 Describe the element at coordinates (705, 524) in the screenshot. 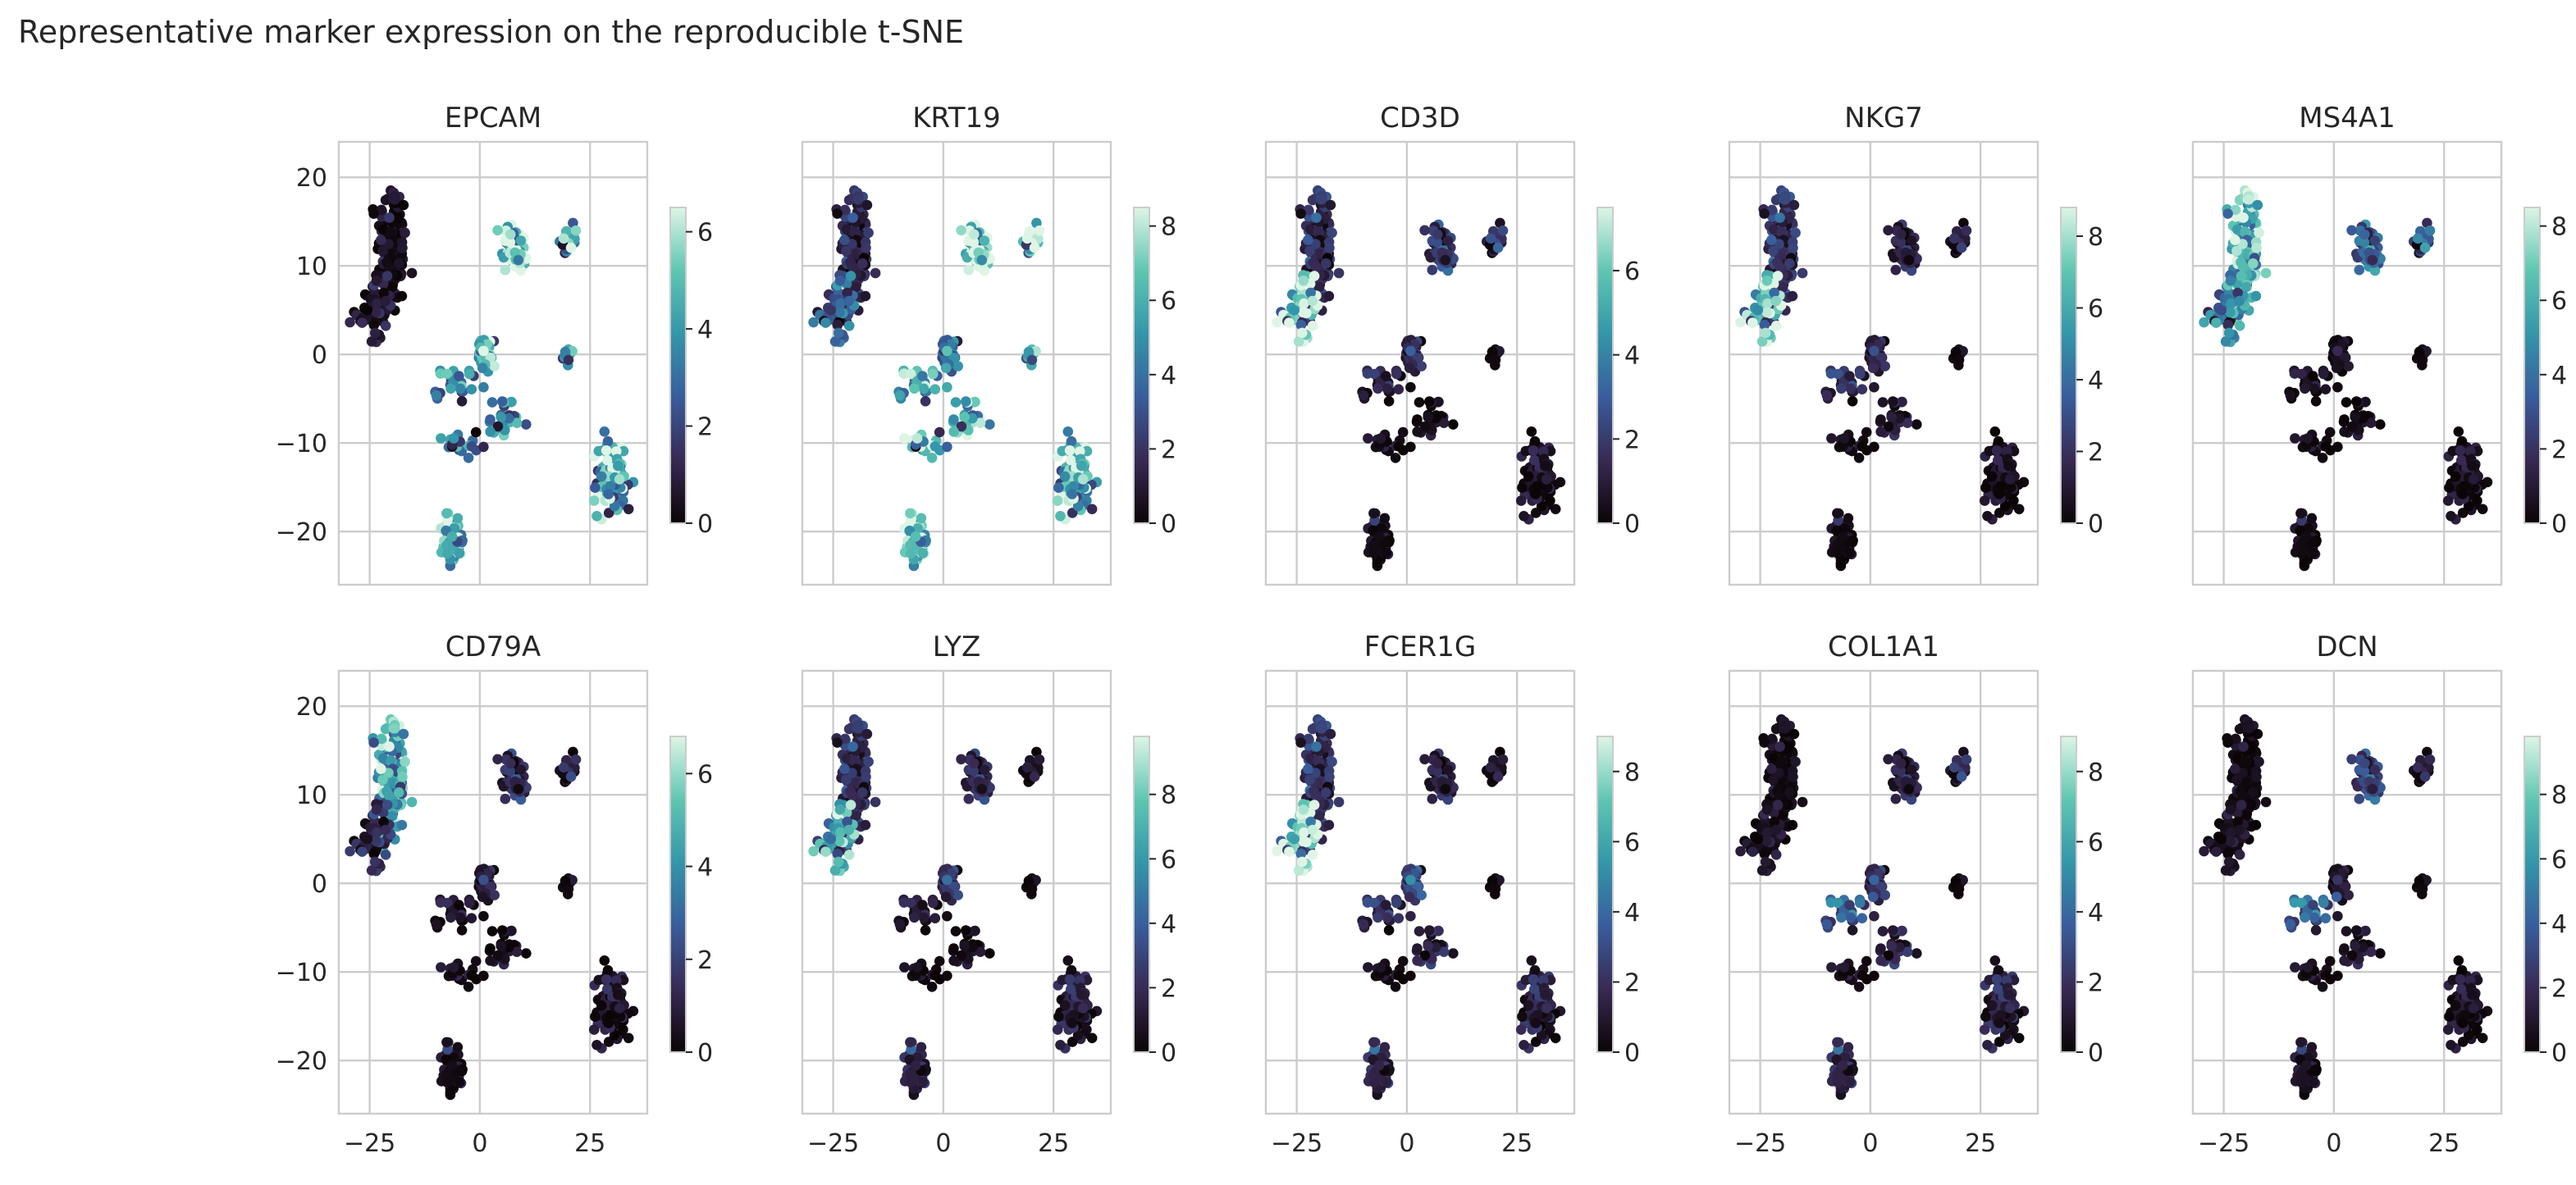

I see `colorbar-tick-label: 0` at that location.